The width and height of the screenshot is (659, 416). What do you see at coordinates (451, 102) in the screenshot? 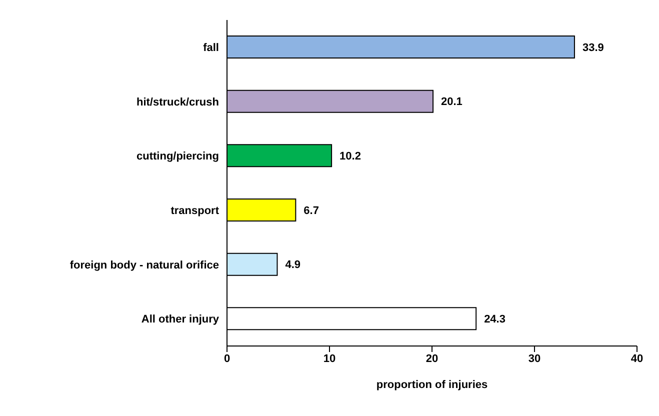
I see `data-label: 20.1` at bounding box center [451, 102].